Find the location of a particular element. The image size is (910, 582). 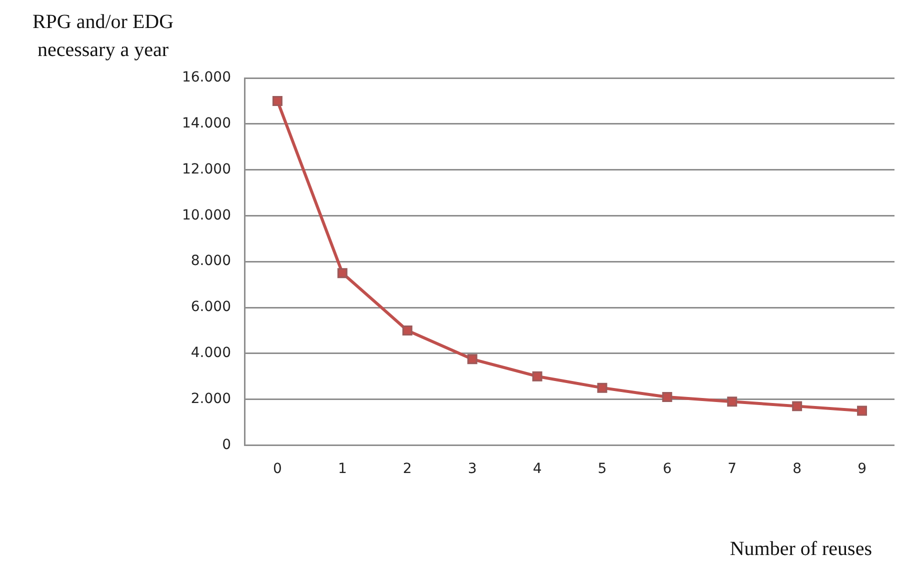

y-tick-label: 8.000 is located at coordinates (210, 261).